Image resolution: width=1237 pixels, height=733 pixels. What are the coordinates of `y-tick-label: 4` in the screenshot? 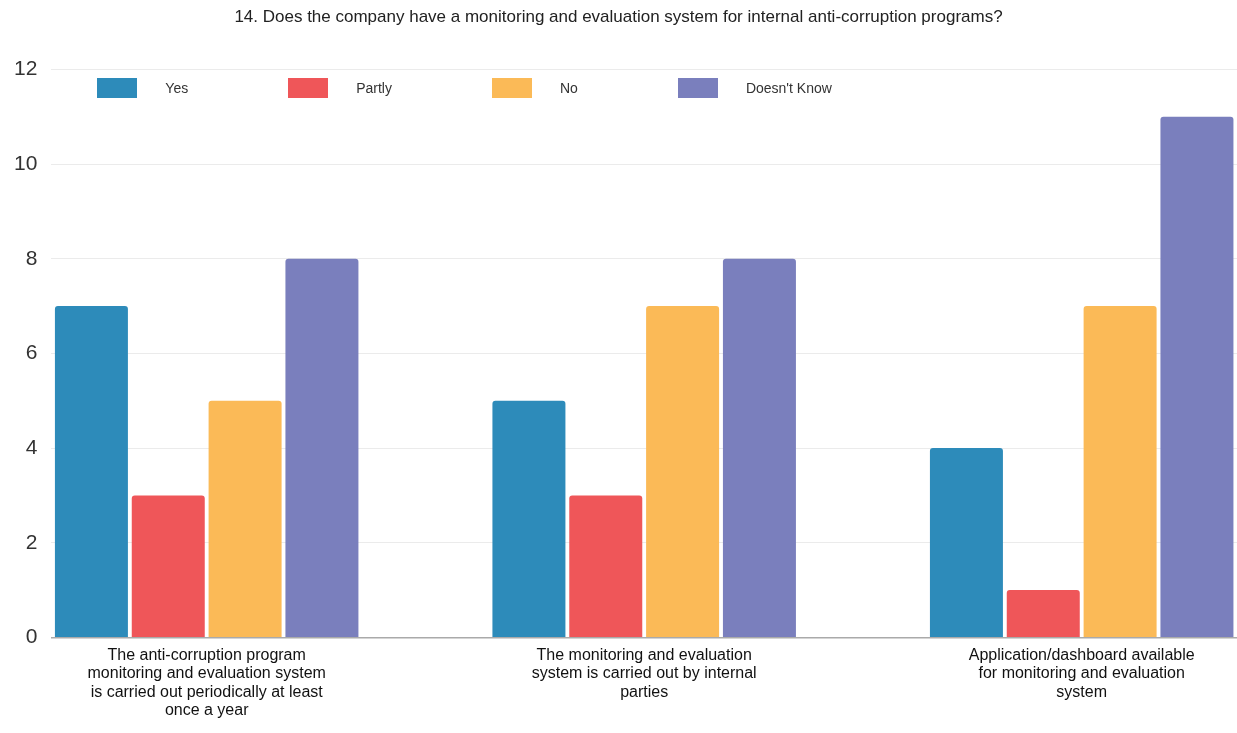 It's located at (31, 446).